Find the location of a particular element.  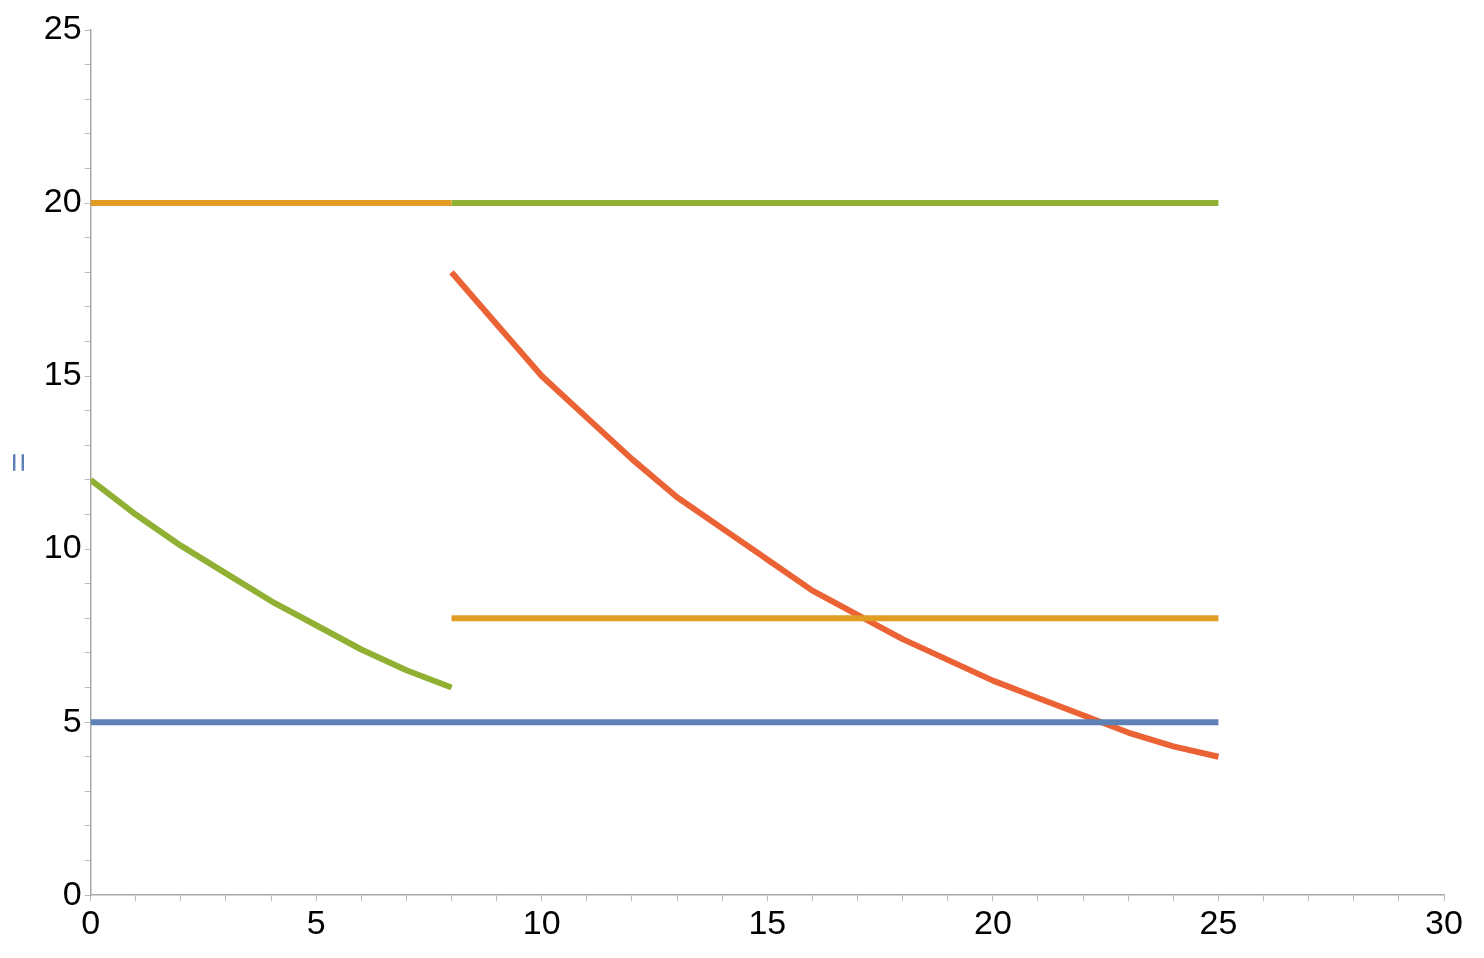

x-tick-label: 15 is located at coordinates (767, 921).